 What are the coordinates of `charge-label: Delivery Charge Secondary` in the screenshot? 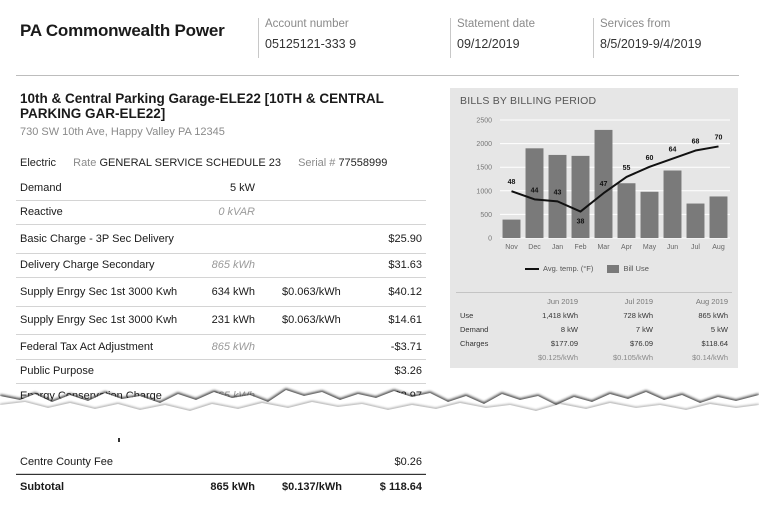 It's located at (87, 265).